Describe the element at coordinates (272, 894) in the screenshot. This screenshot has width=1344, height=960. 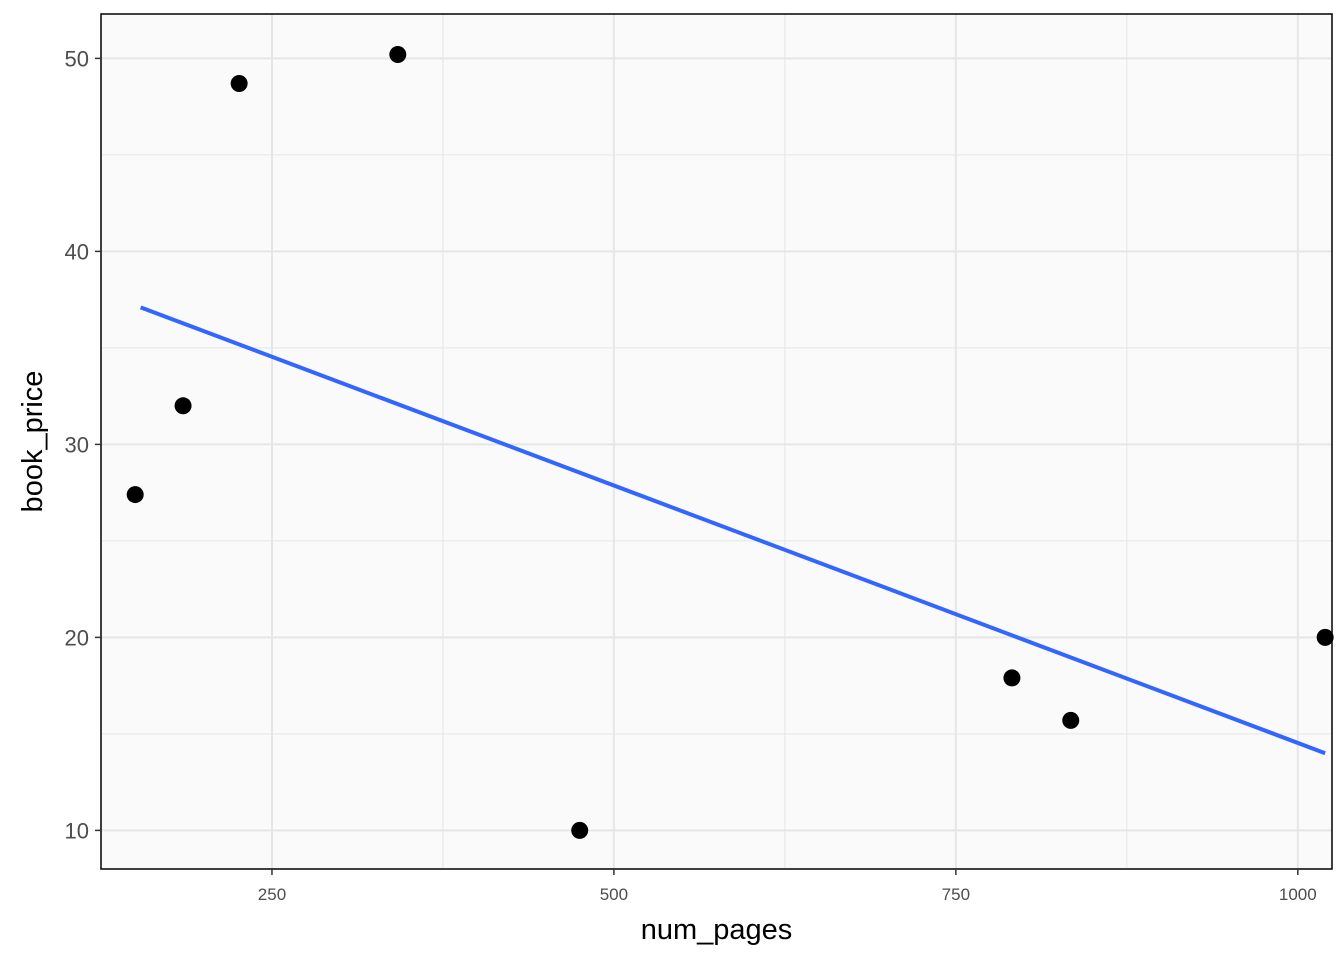
I see `x-tick-label: 250` at that location.